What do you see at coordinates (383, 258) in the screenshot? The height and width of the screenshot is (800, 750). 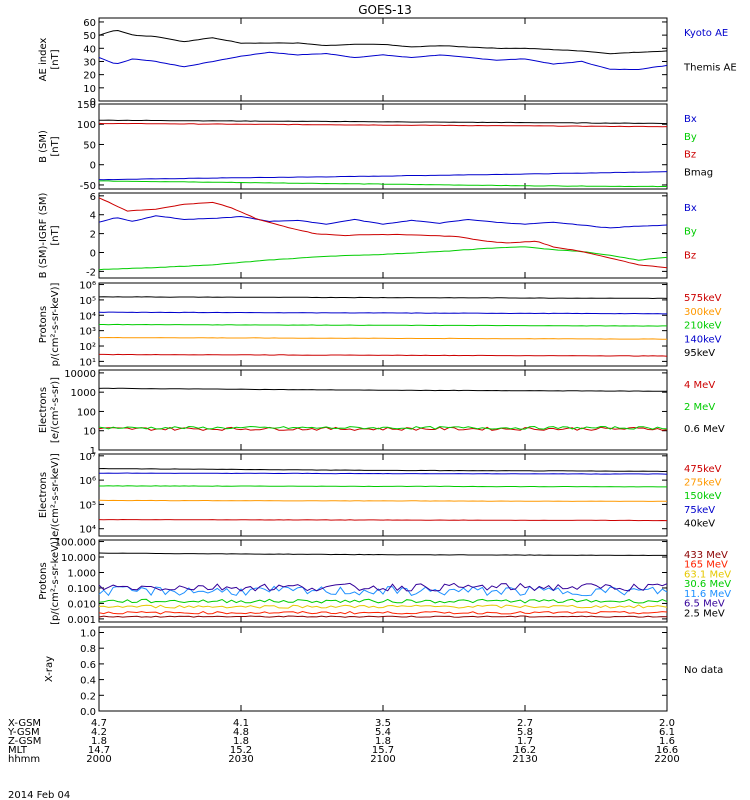 I see `series-line-by` at bounding box center [383, 258].